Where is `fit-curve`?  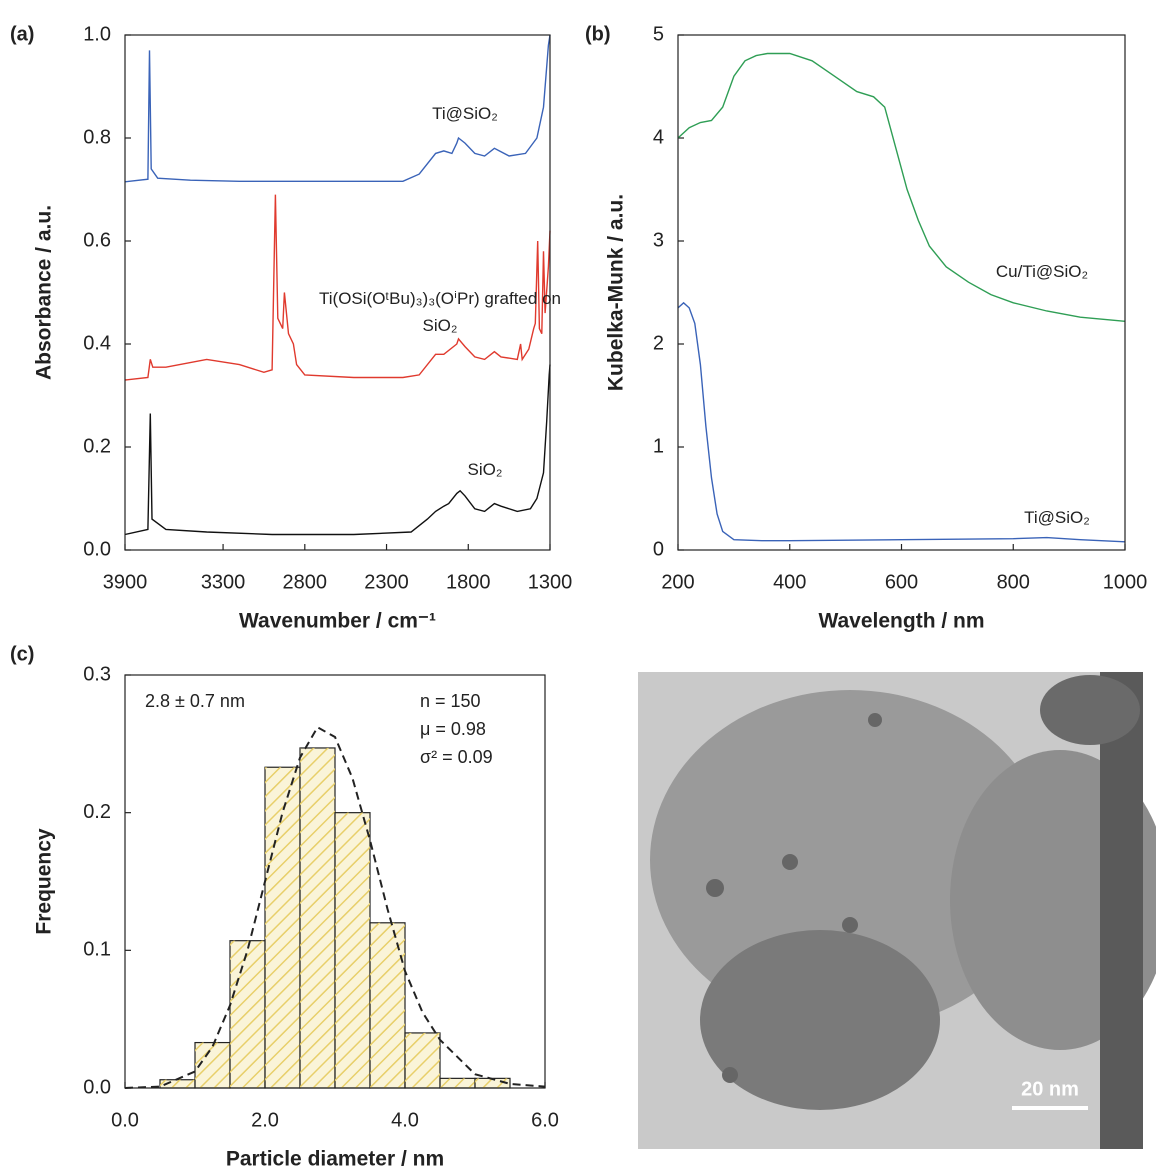
fit-curve is located at coordinates (335, 907).